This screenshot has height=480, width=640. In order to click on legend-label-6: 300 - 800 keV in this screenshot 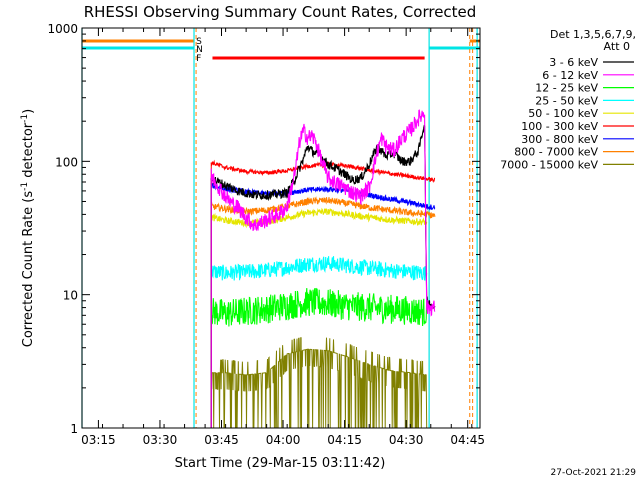, I will do `click(559, 139)`.